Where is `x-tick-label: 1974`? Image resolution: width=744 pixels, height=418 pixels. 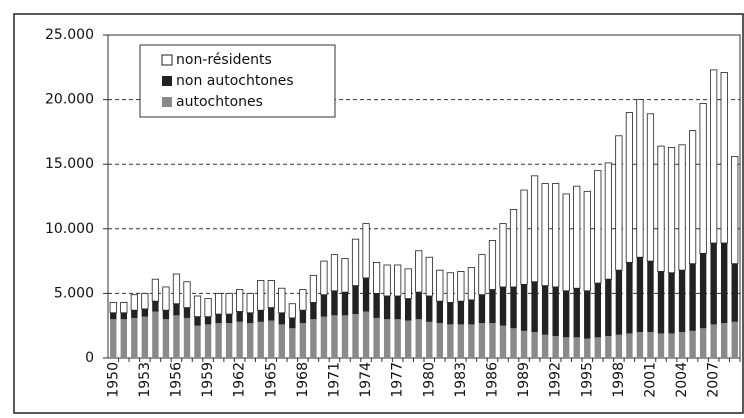 x-tick-label: 1974 is located at coordinates (366, 380).